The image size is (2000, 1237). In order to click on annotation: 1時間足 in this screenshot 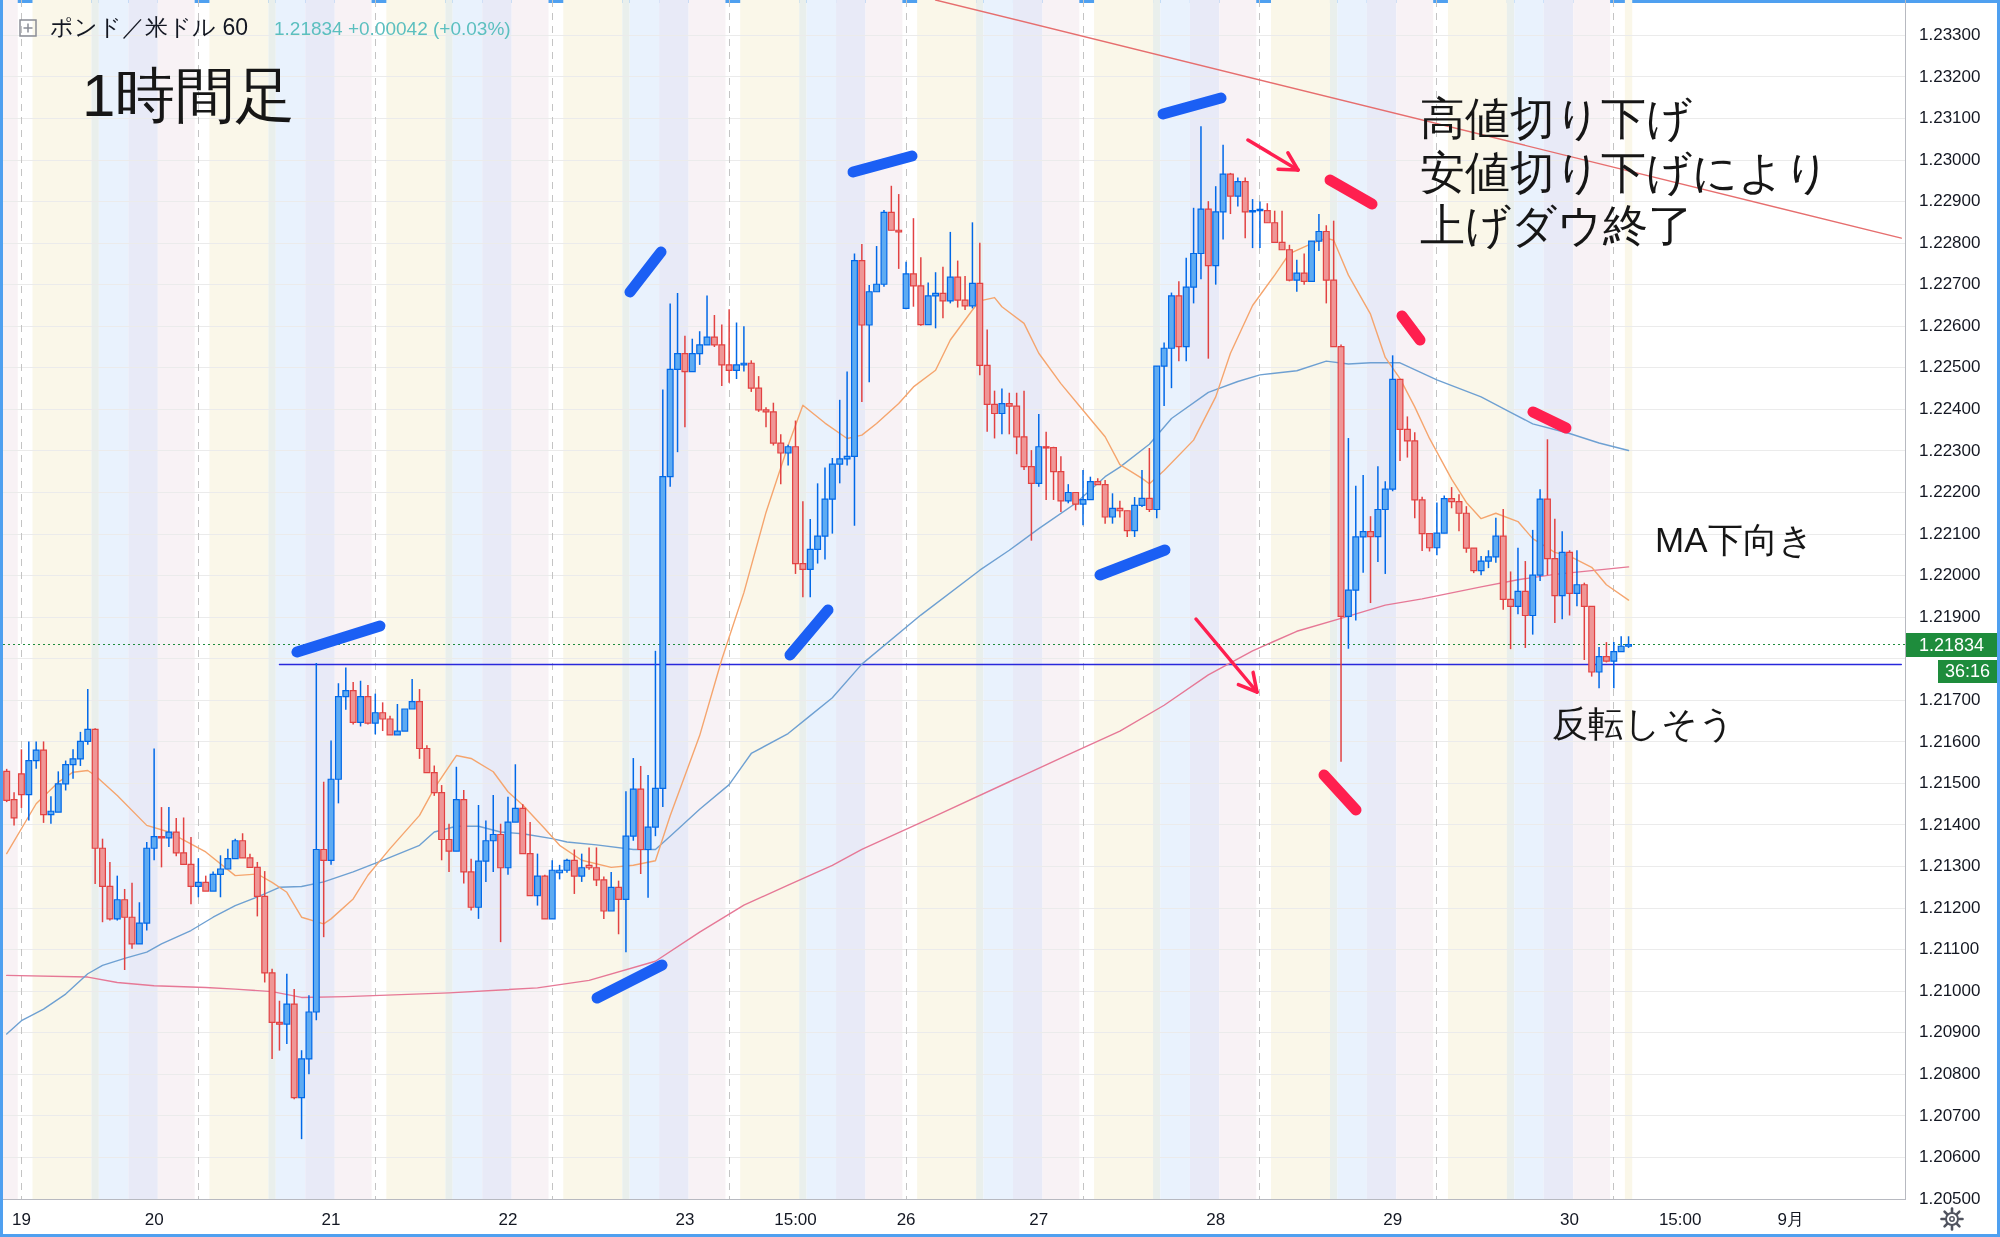, I will do `click(189, 95)`.